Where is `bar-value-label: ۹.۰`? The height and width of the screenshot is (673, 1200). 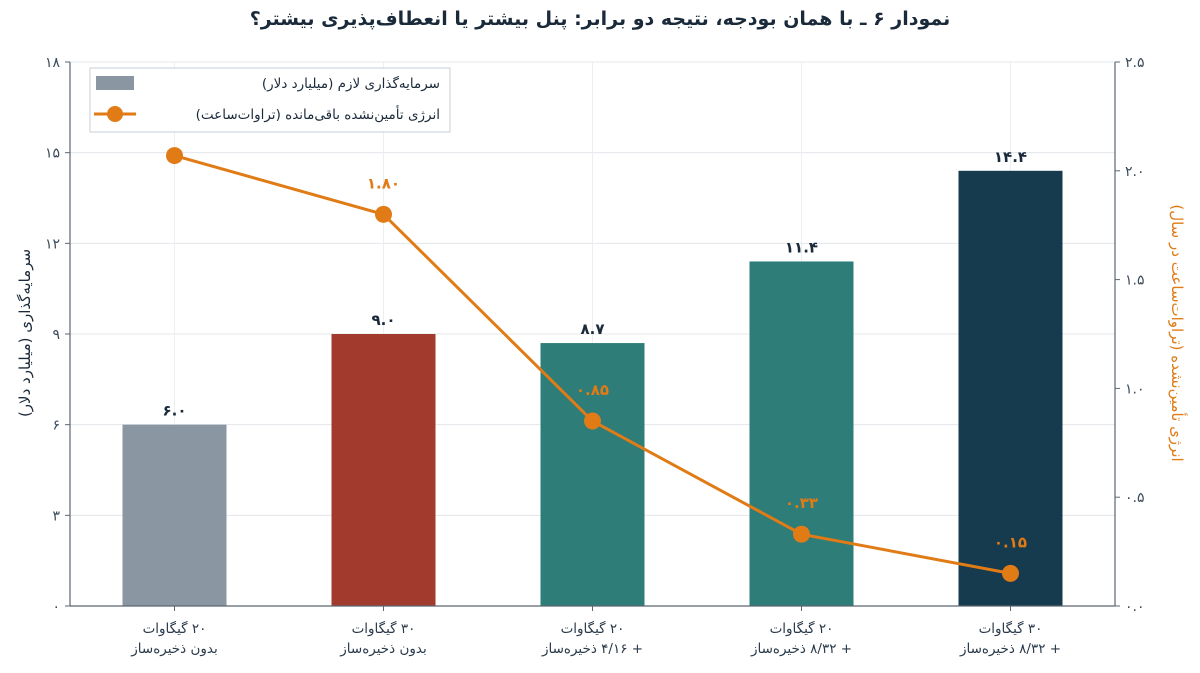
bar-value-label: ۹.۰ is located at coordinates (383, 320).